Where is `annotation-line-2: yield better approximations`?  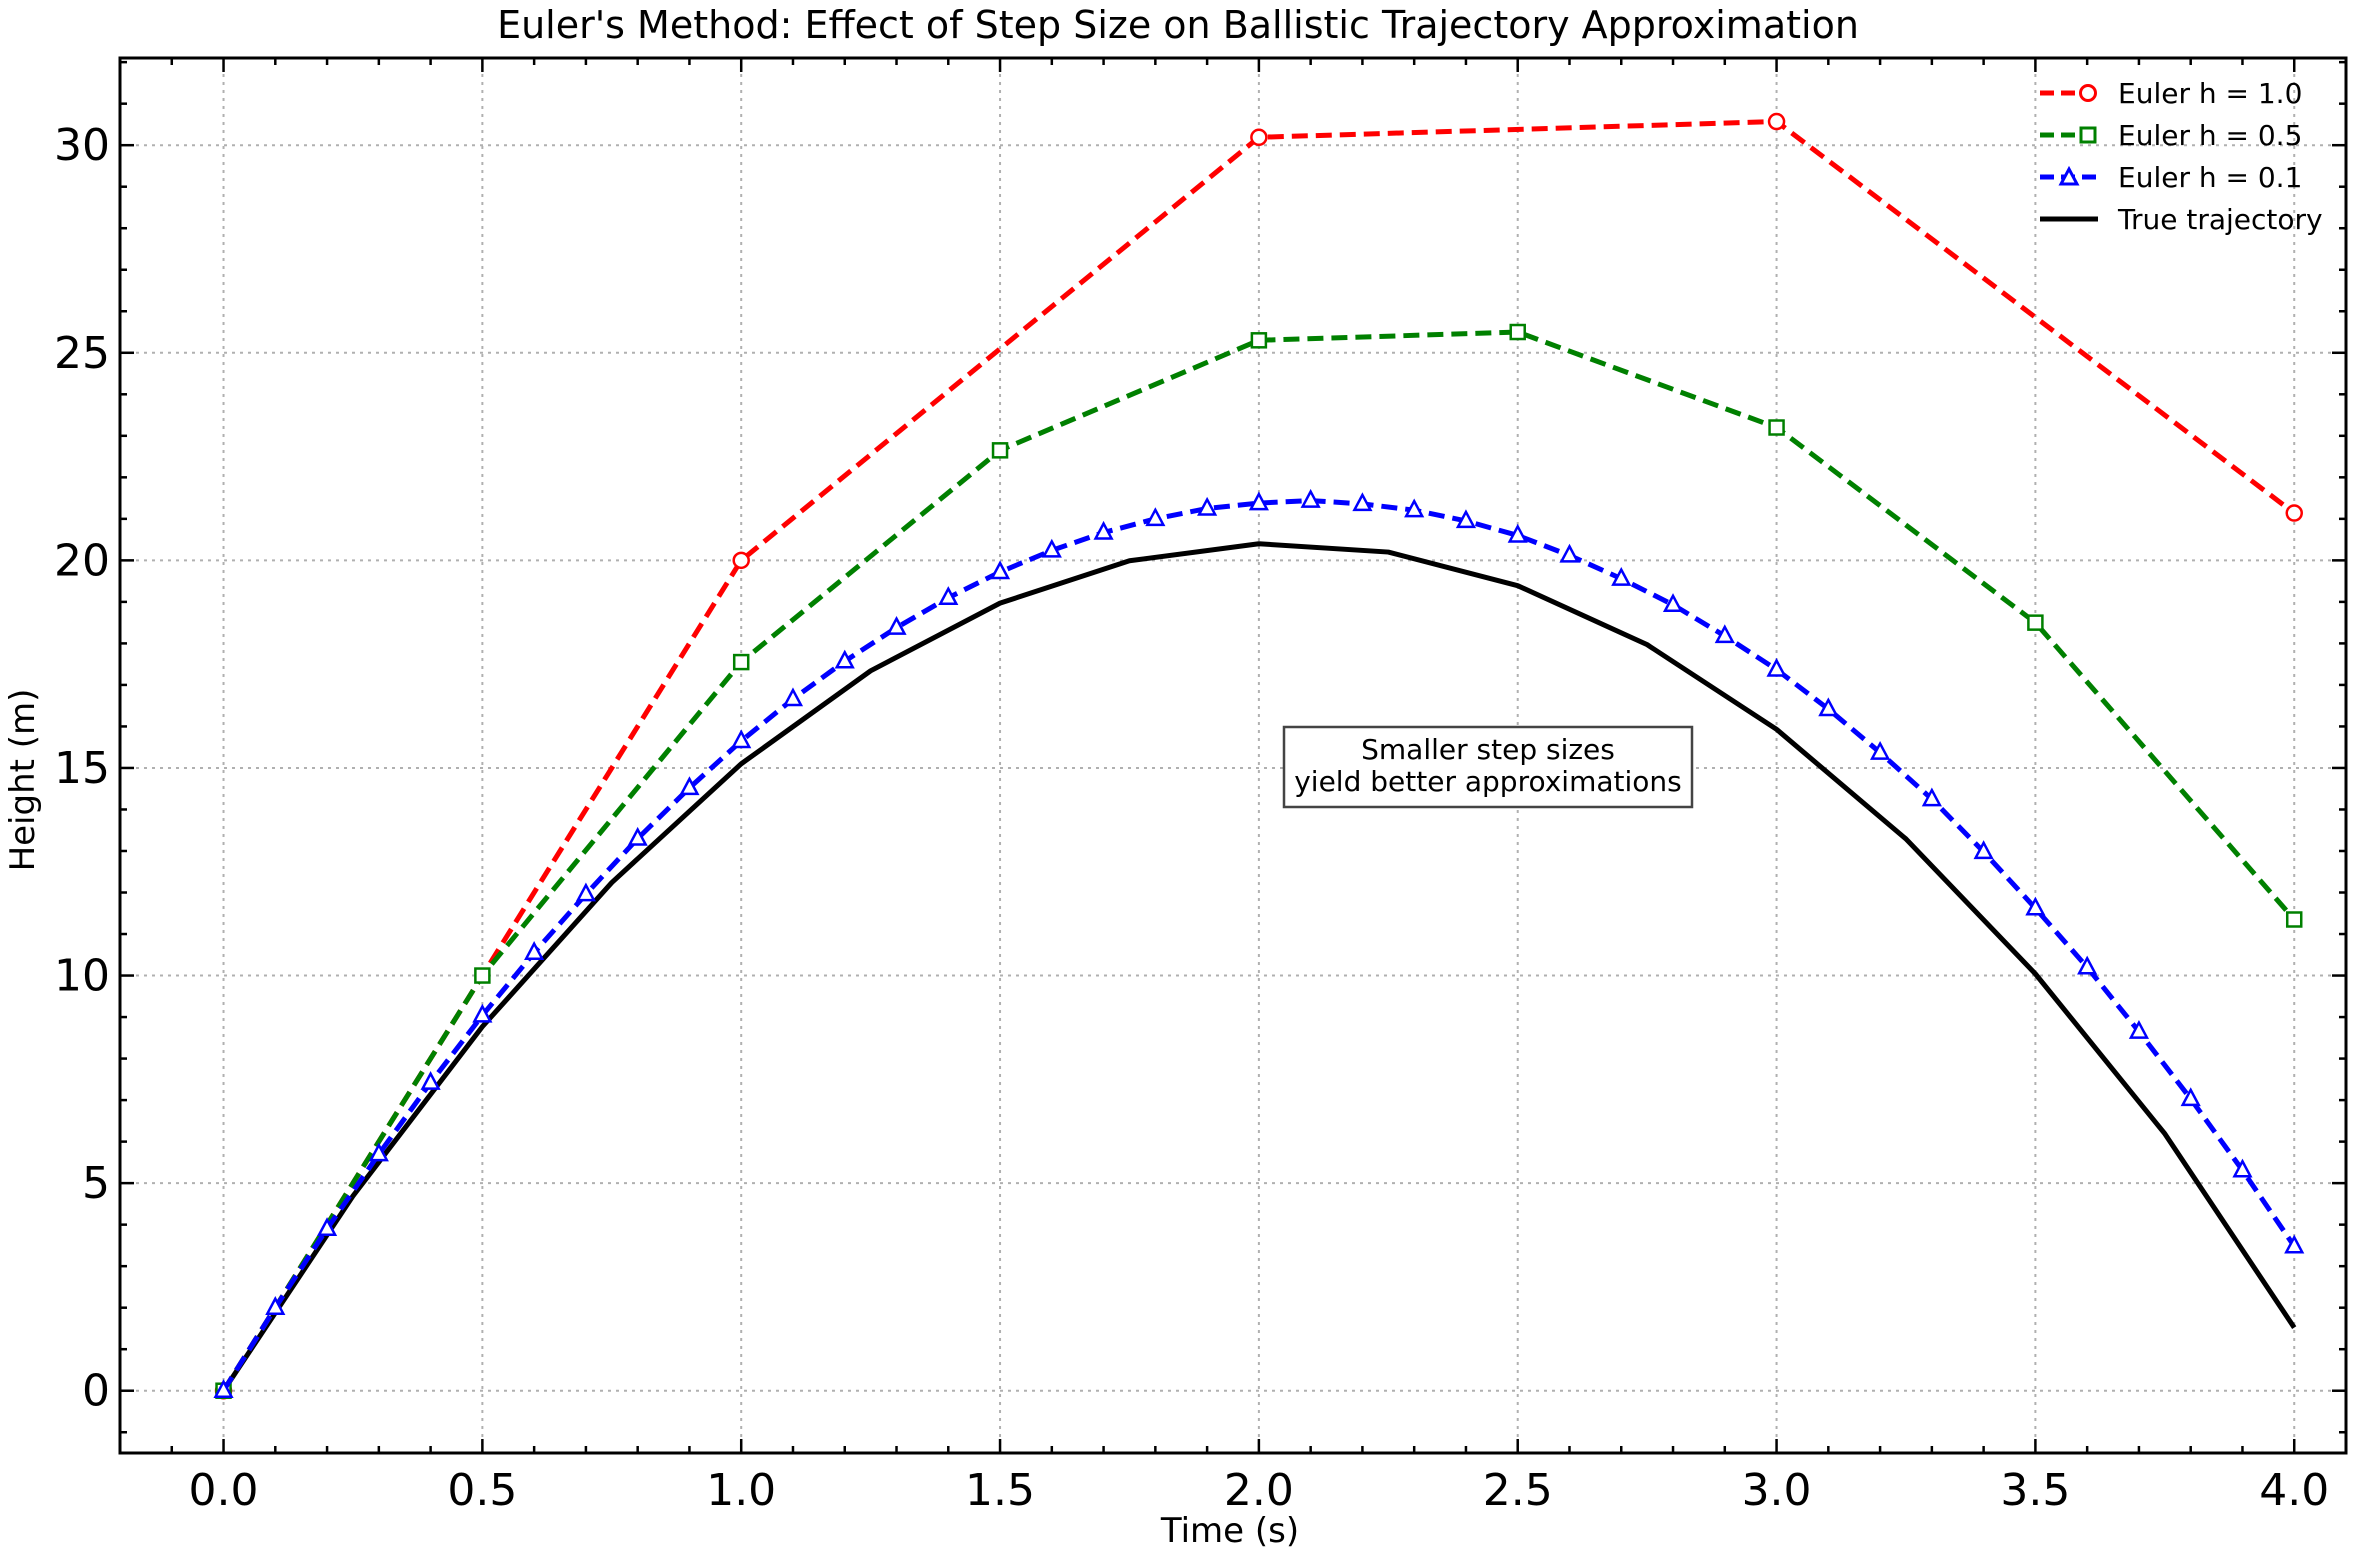 annotation-line-2: yield better approximations is located at coordinates (1488, 781).